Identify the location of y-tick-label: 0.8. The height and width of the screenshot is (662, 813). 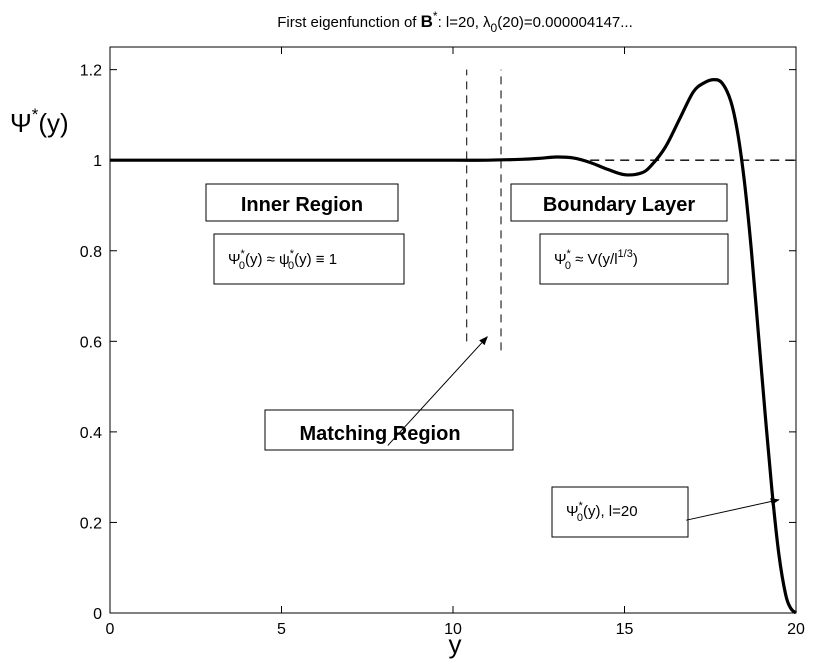
(91, 252).